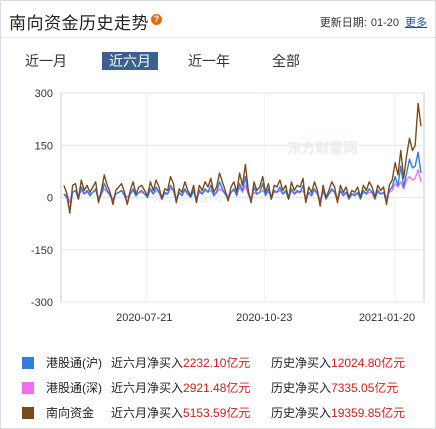 The height and width of the screenshot is (429, 436). I want to click on legend-history-hu: 历史净买入12024.80亿元, so click(338, 363).